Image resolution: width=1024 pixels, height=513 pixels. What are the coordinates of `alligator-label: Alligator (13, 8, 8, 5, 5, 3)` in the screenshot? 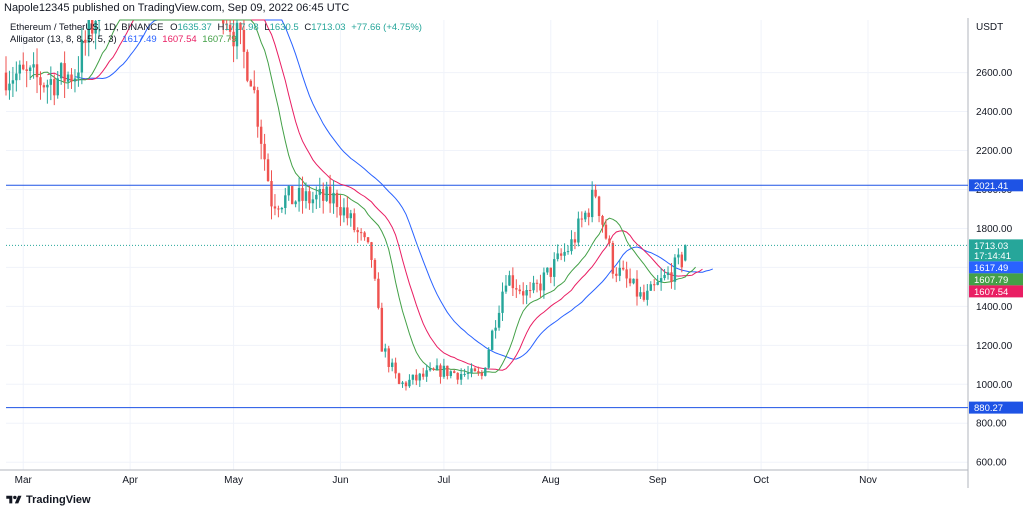 It's located at (63, 39).